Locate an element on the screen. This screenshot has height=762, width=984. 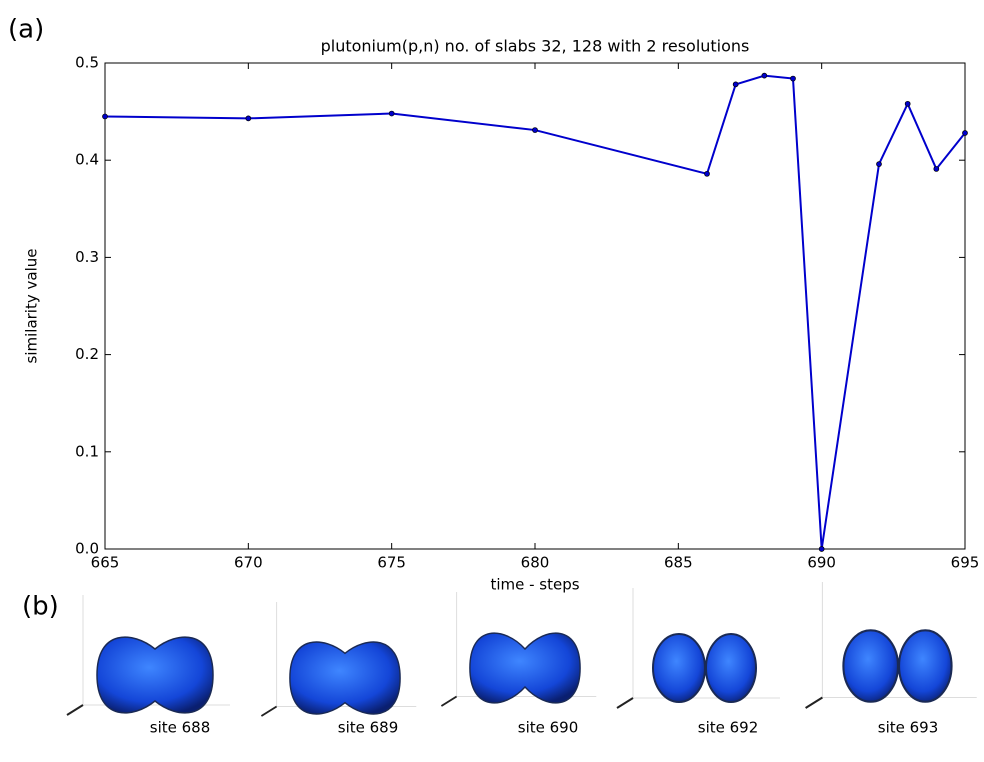
y-tick-label: 0.4 is located at coordinates (87, 160).